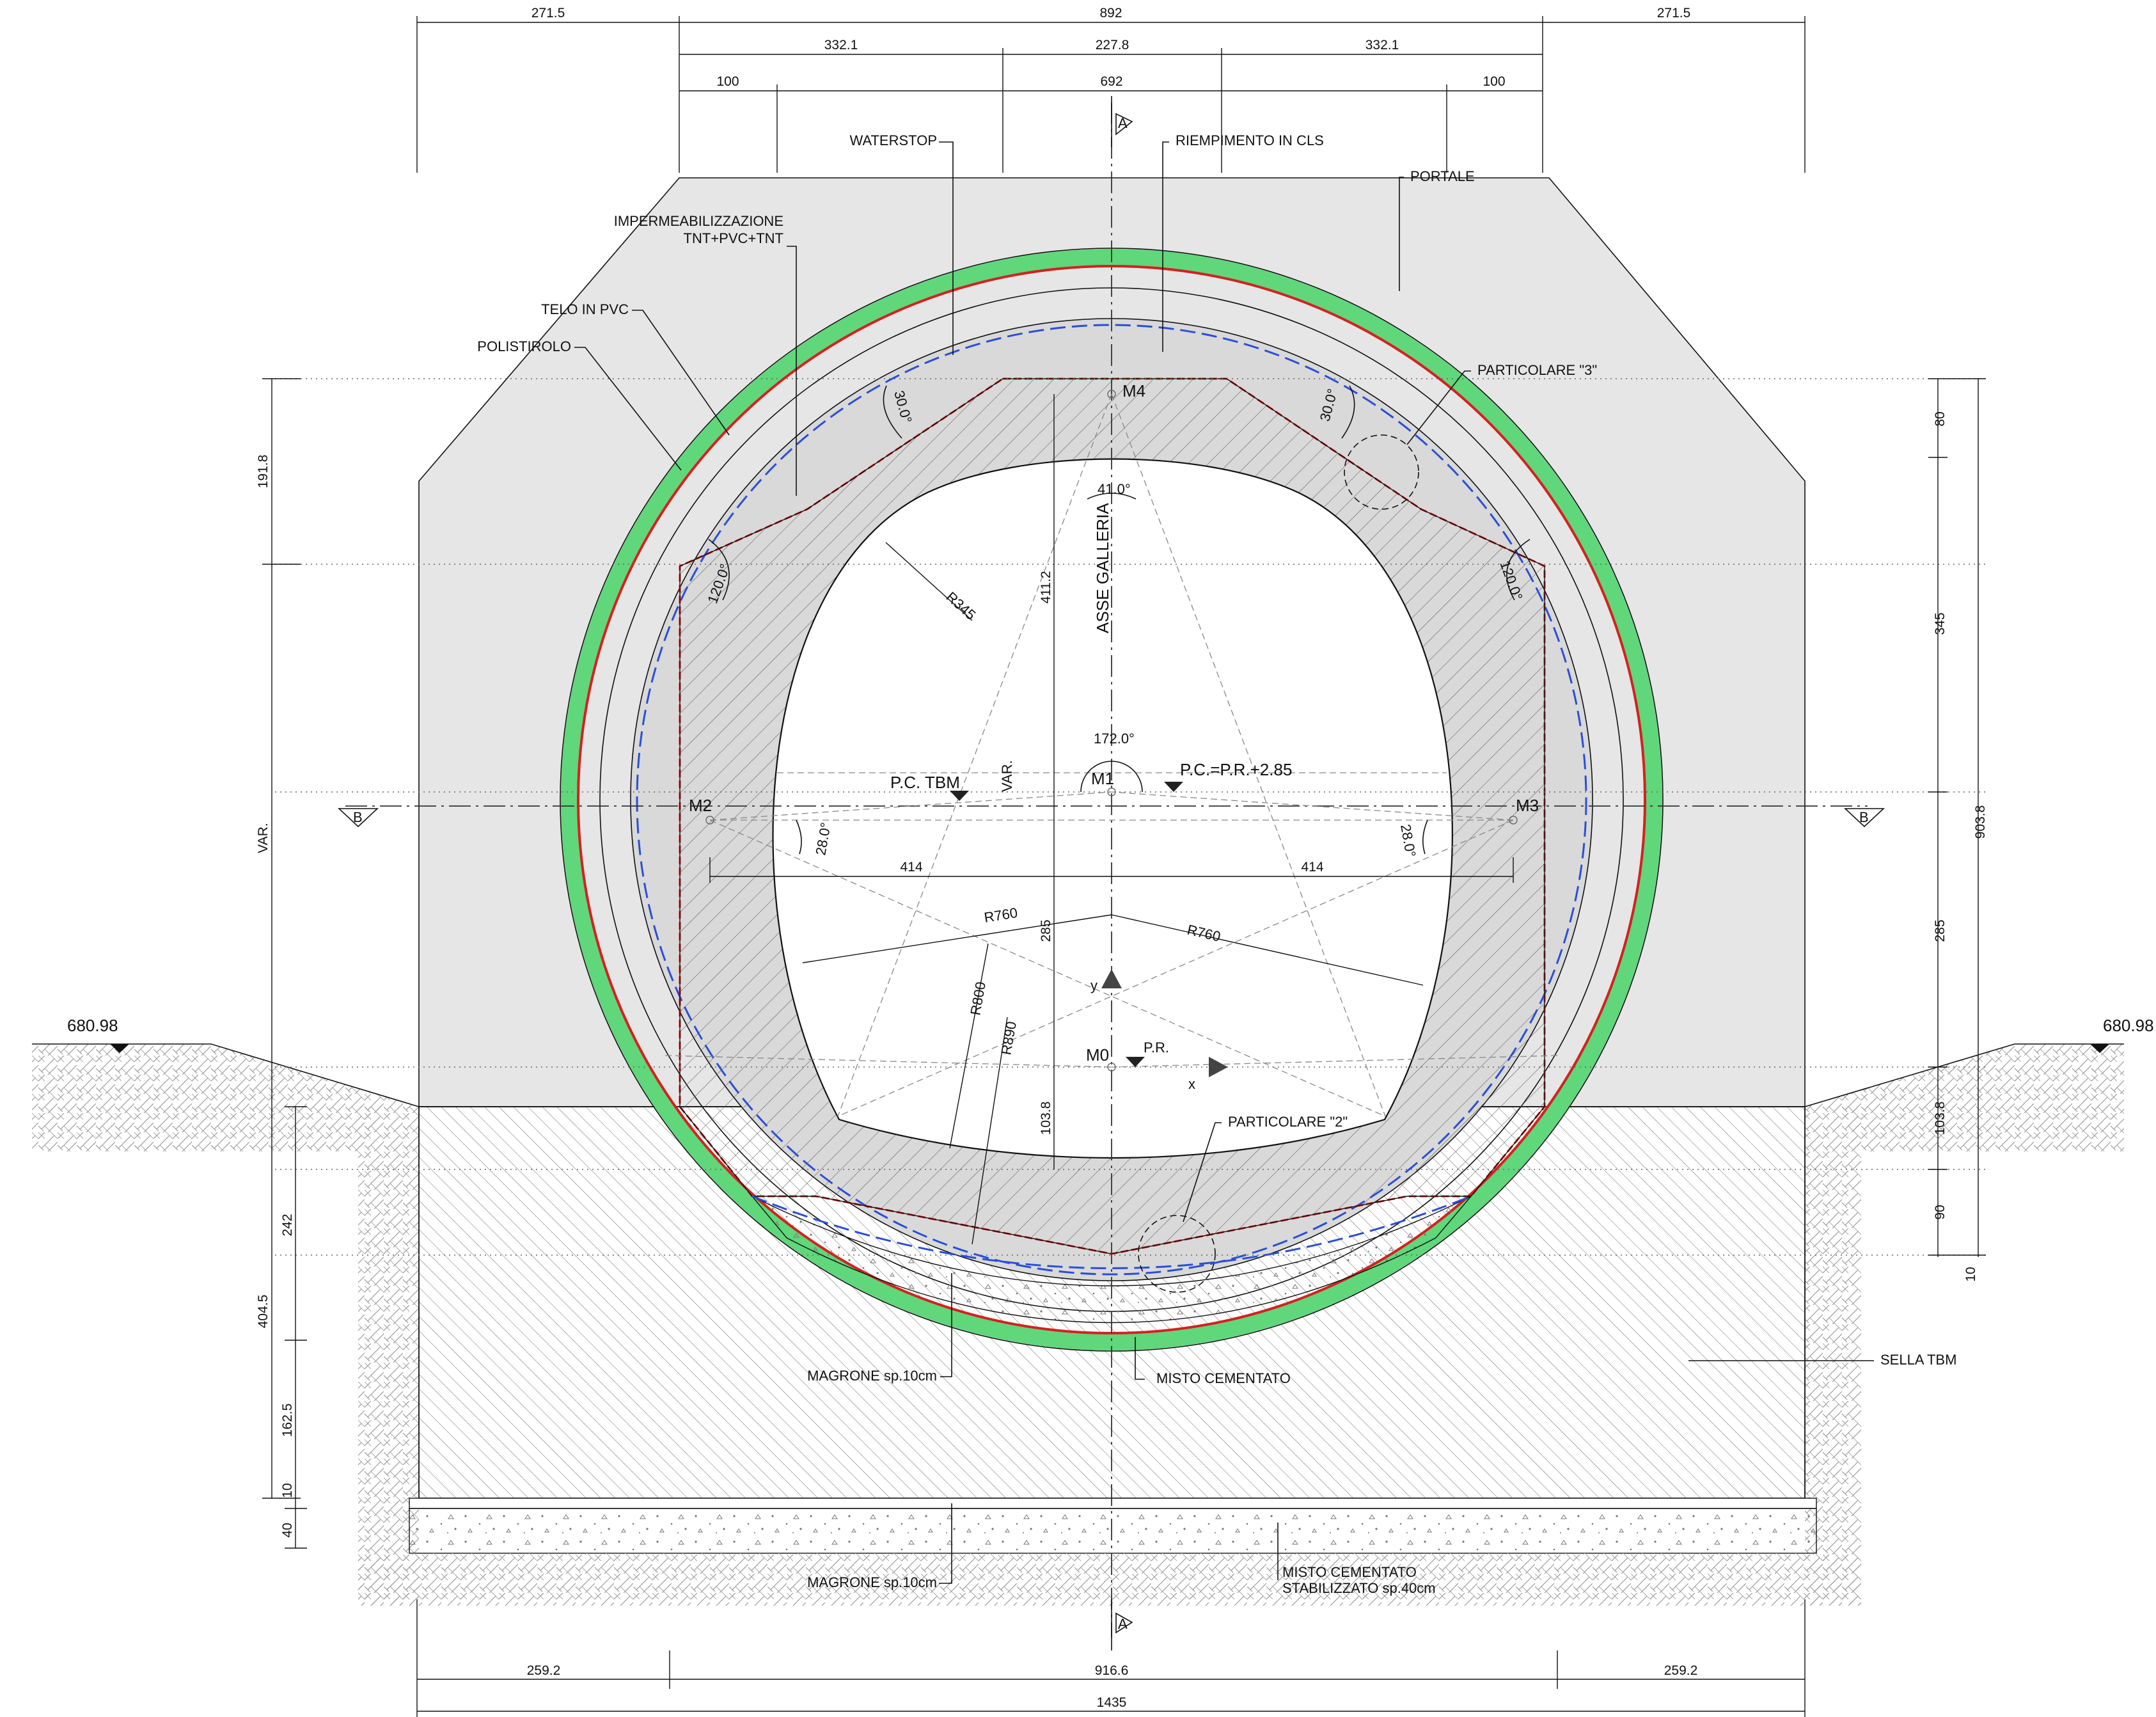 The width and height of the screenshot is (2156, 1717). What do you see at coordinates (1119, 620) in the screenshot?
I see `angle-arcs` at bounding box center [1119, 620].